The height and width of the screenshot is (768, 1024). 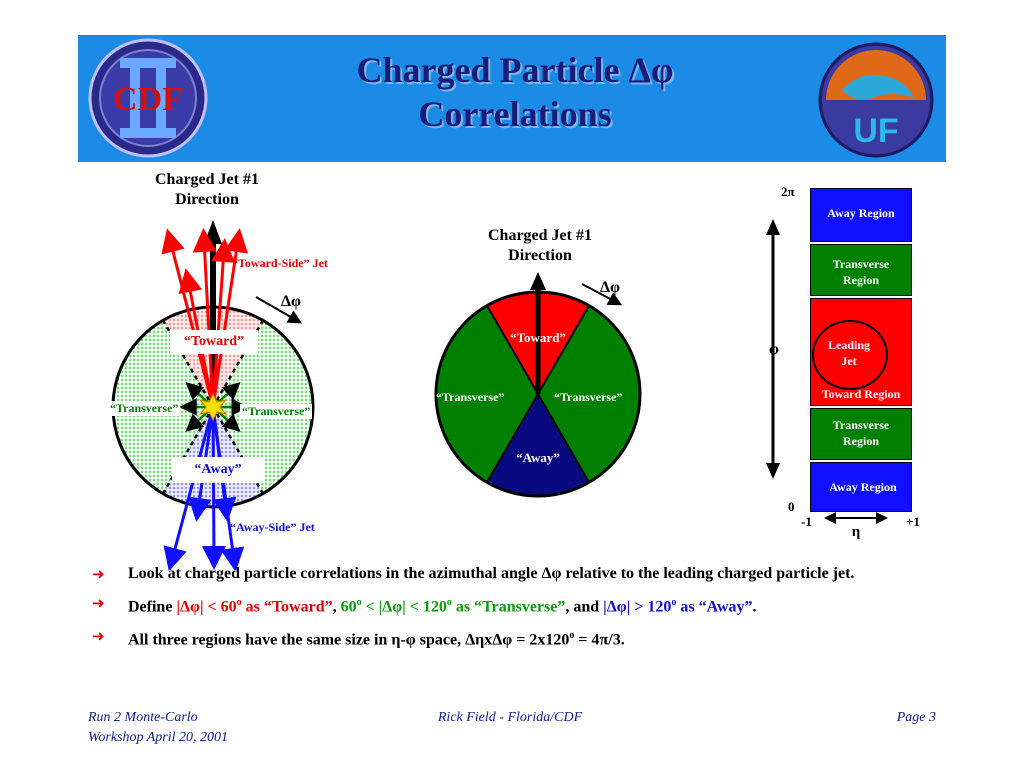 I want to click on leading-jet-line-1: Leading, so click(x=848, y=345).